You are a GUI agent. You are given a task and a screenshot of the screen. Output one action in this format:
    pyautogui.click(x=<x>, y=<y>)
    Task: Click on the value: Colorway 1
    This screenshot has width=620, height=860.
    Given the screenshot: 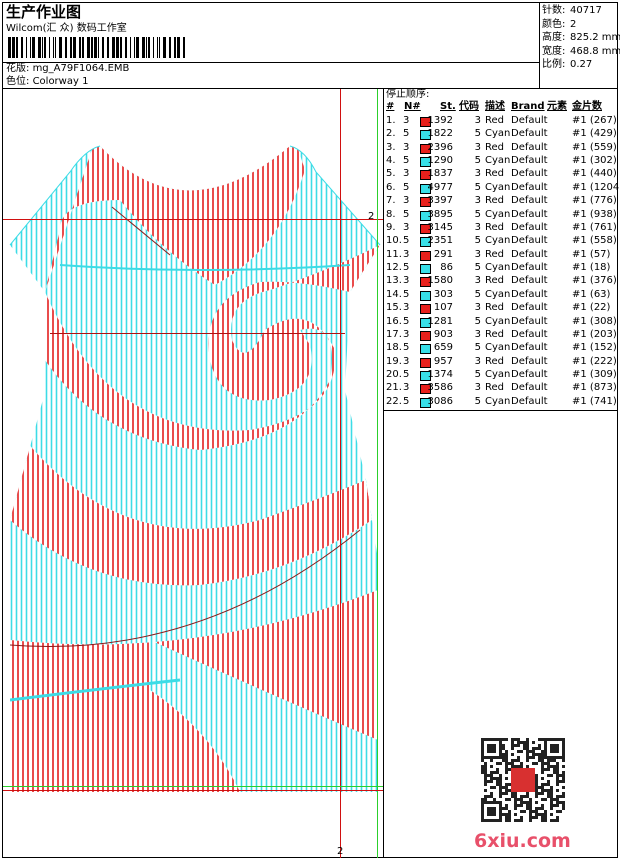 What is the action you would take?
    pyautogui.click(x=60, y=81)
    